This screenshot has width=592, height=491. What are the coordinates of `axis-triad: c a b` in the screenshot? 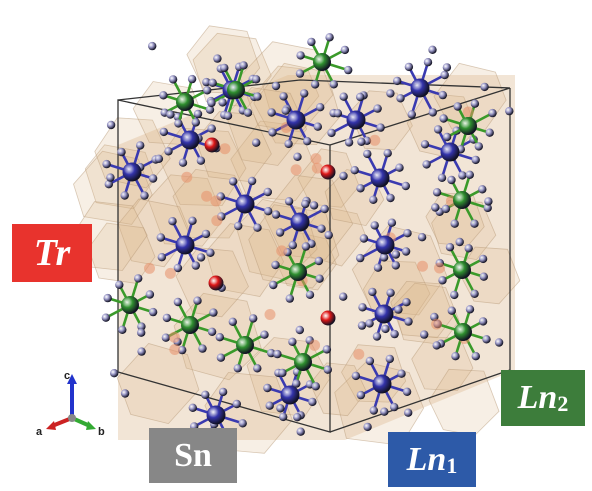 It's located at (70, 404).